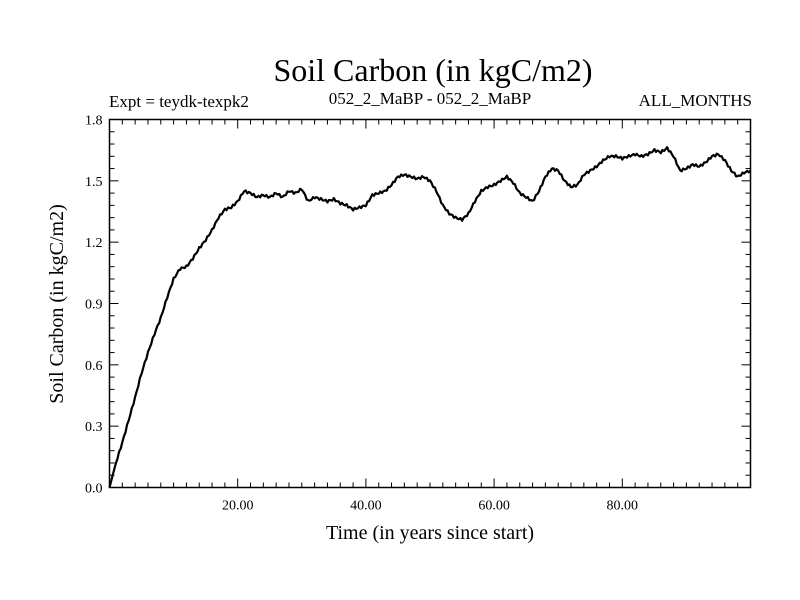  I want to click on y-tick-label: 1.2, so click(94, 243).